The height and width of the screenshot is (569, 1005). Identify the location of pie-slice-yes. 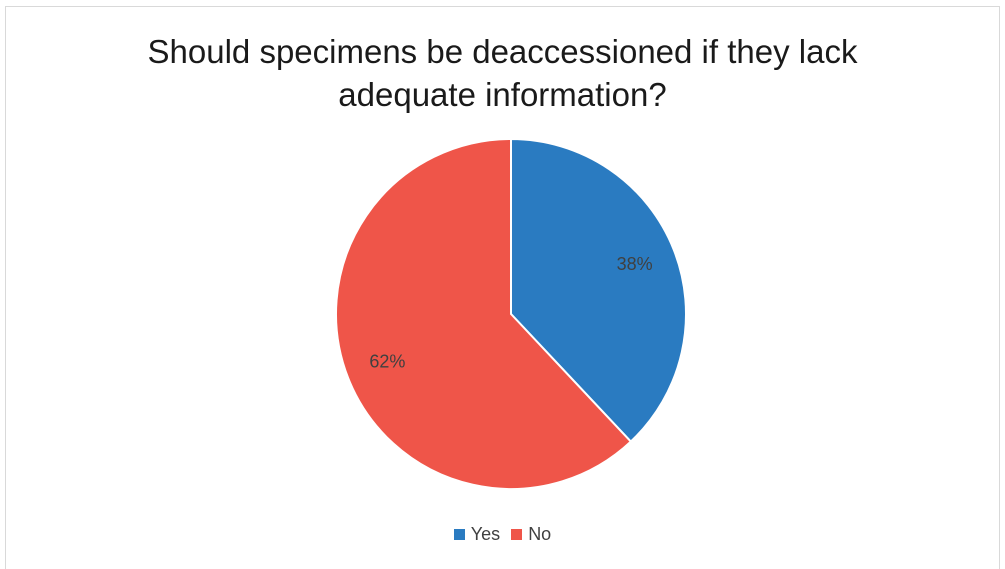
(599, 290).